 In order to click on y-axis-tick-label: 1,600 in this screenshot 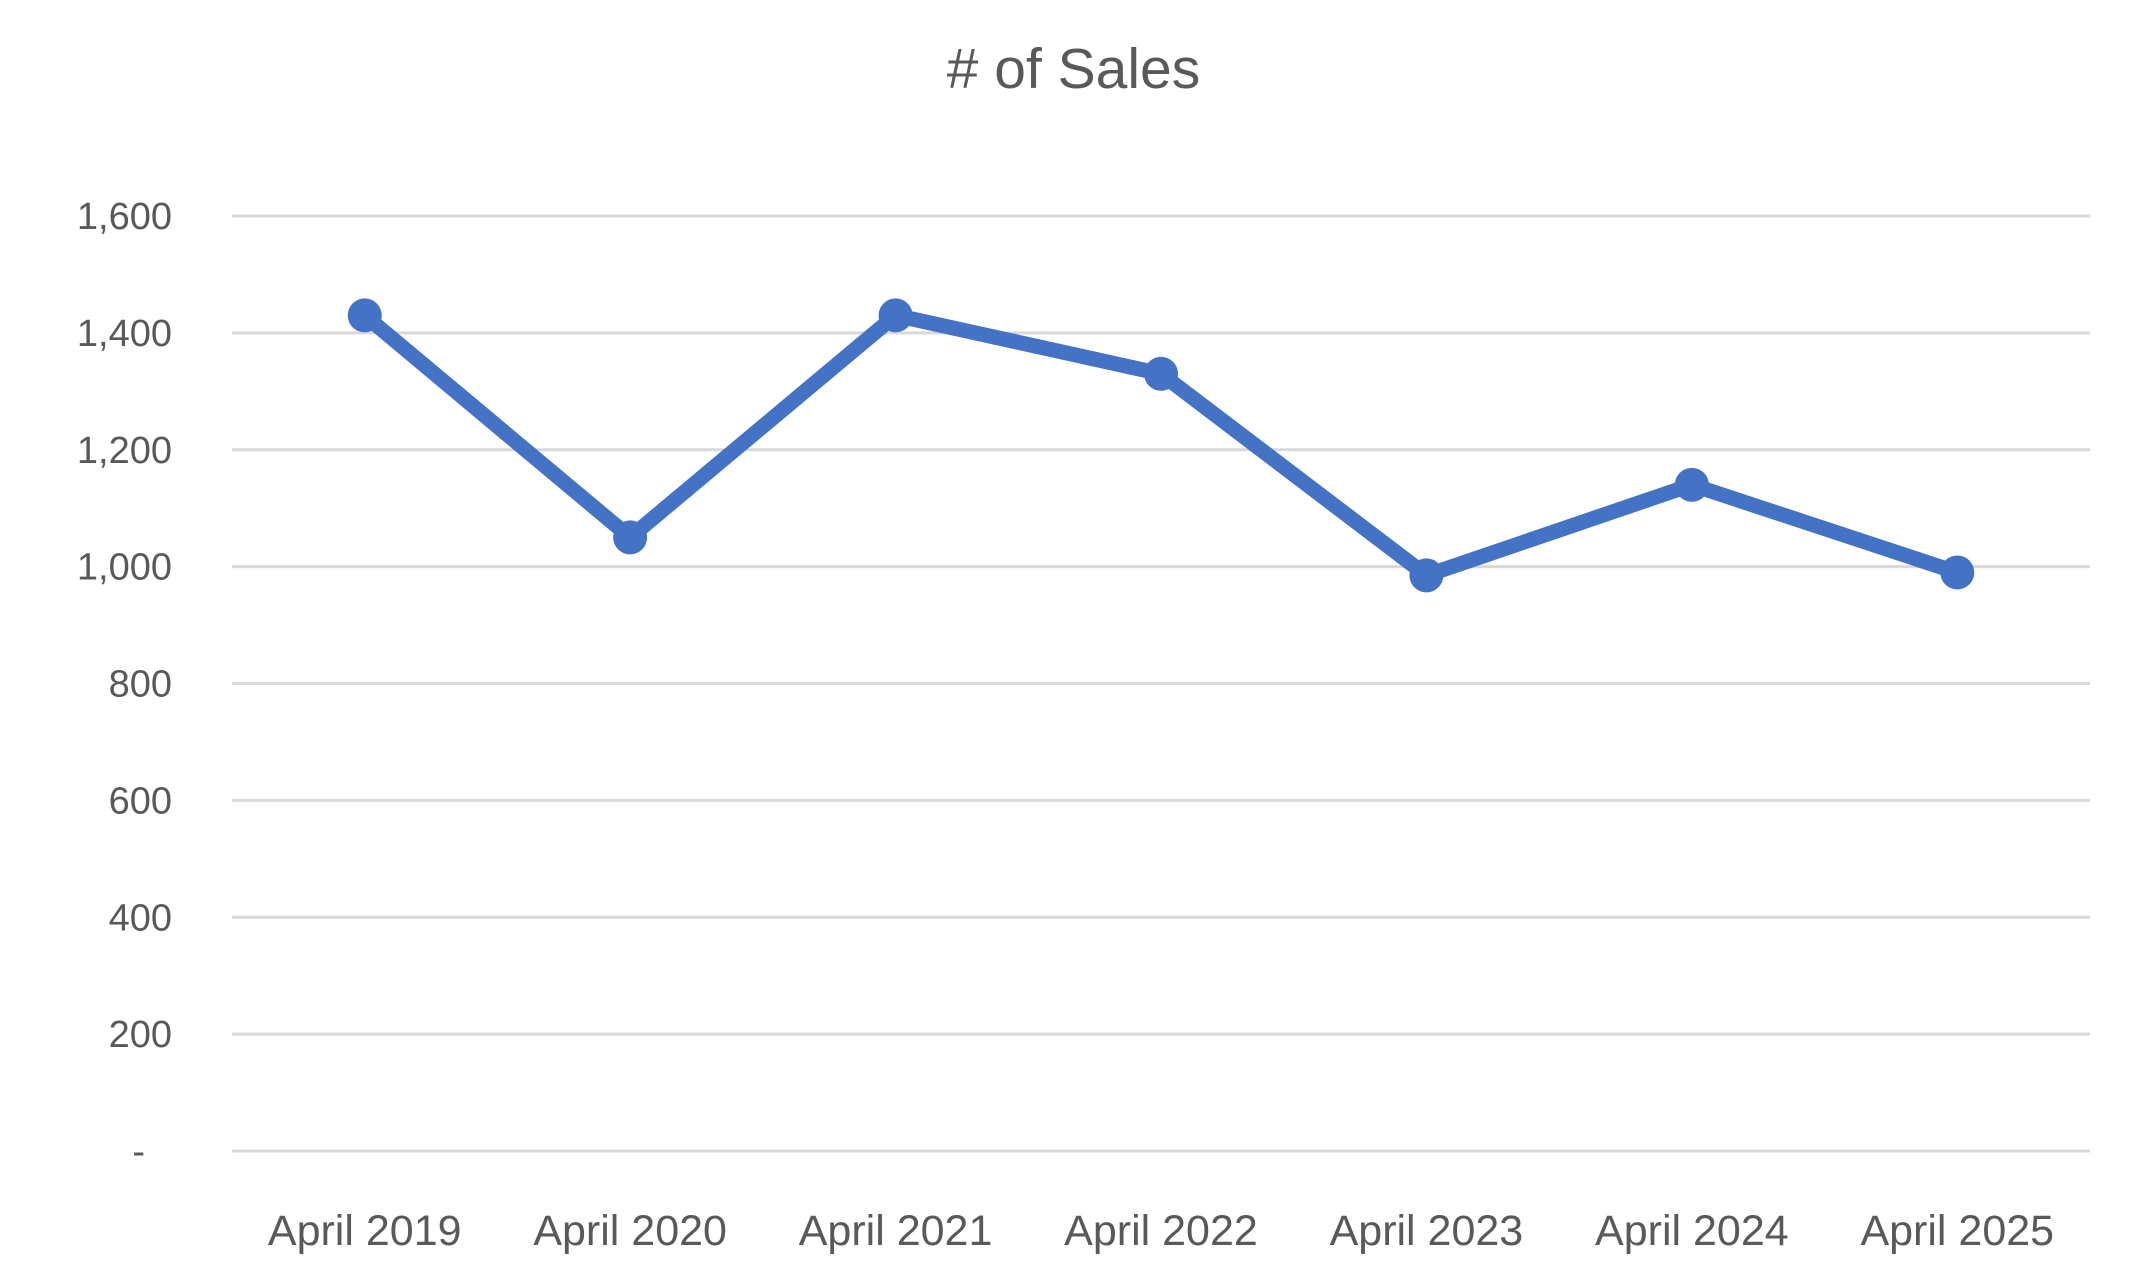, I will do `click(124, 217)`.